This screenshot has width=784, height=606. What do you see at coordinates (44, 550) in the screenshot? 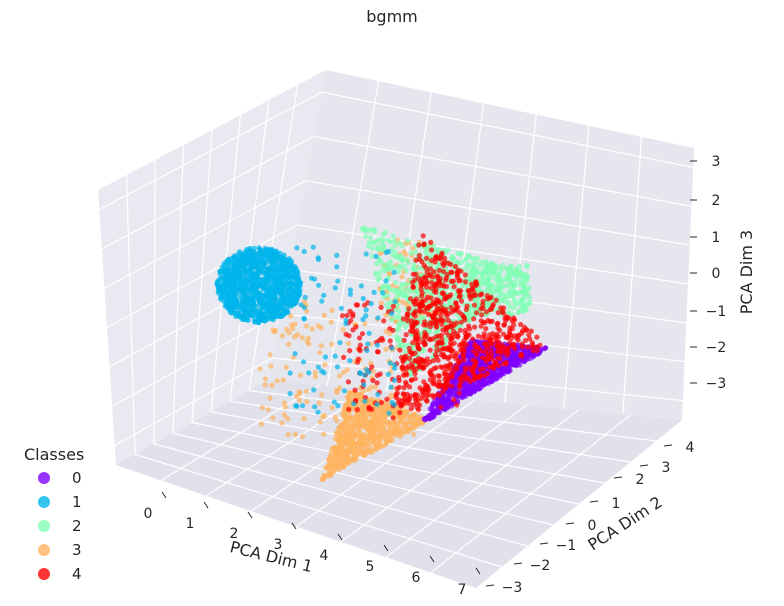
I see `legend-marker` at bounding box center [44, 550].